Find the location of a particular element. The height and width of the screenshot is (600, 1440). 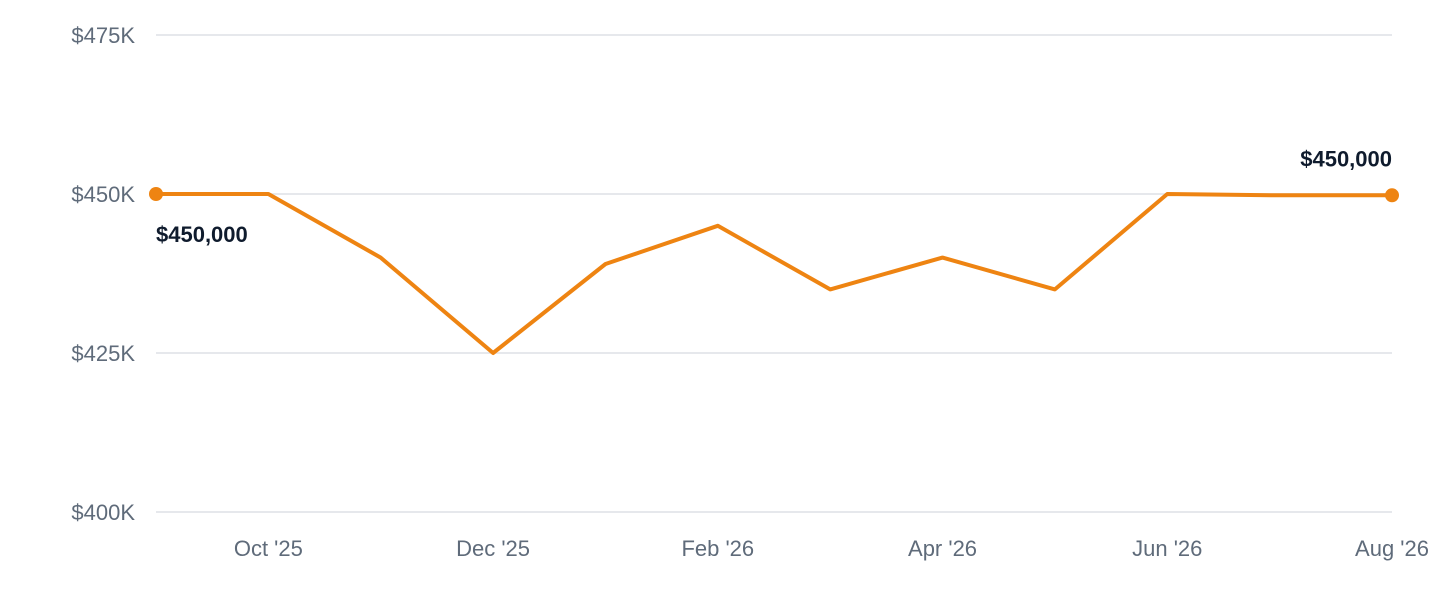

data-labels: $450,000 $450,000 is located at coordinates (774, 196).